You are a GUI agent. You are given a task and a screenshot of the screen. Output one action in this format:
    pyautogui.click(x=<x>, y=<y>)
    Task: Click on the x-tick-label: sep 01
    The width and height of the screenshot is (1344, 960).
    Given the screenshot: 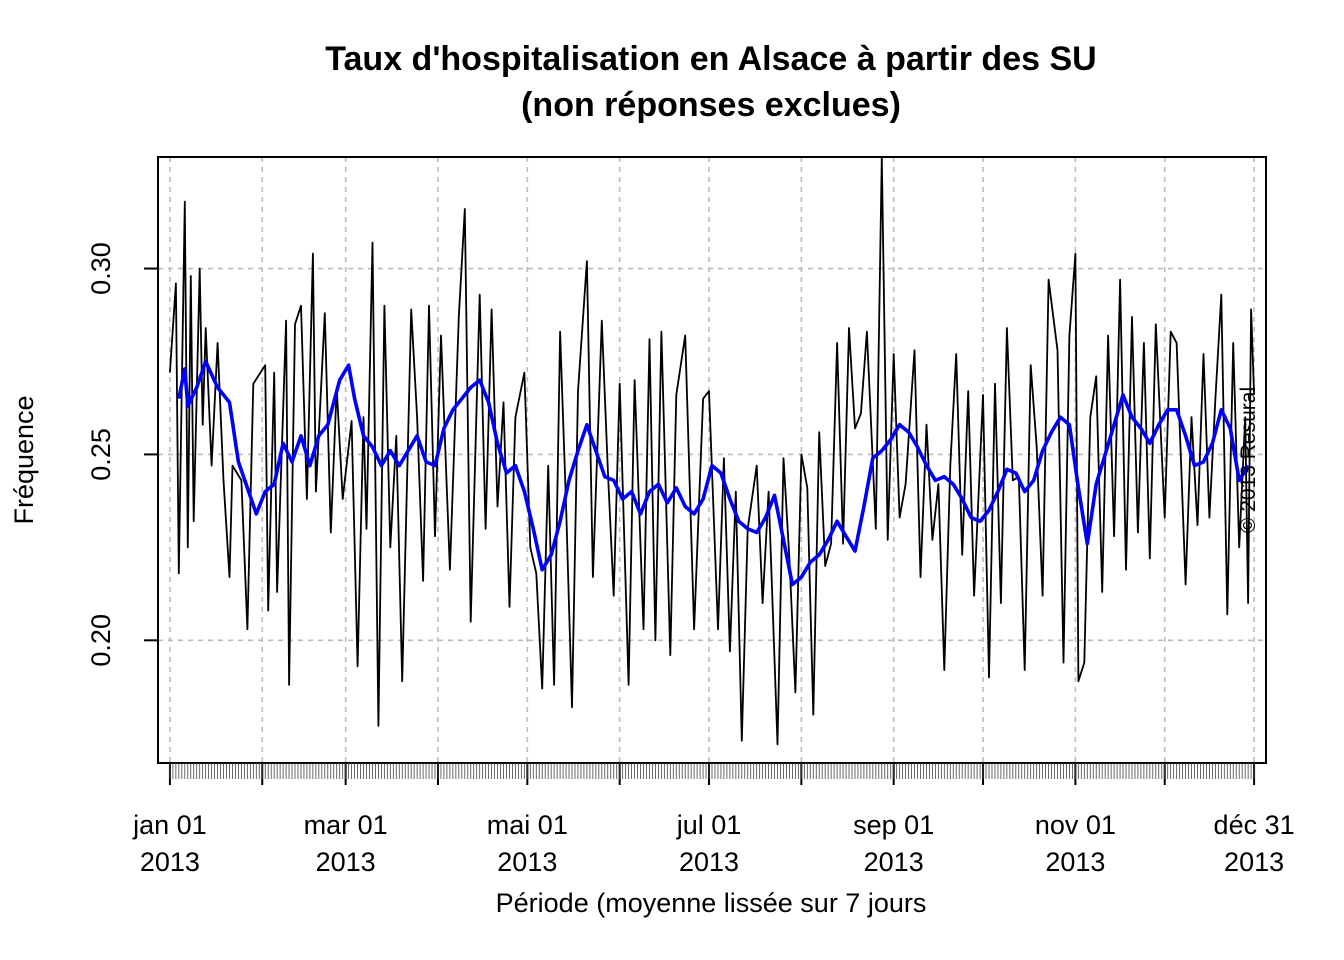 What is the action you would take?
    pyautogui.click(x=893, y=825)
    